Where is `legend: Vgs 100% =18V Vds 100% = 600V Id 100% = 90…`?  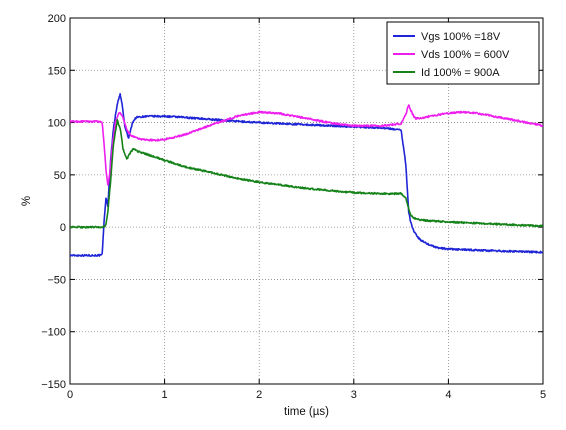
legend: Vgs 100% =18V Vds 100% = 600V Id 100% = 90… is located at coordinates (463, 53).